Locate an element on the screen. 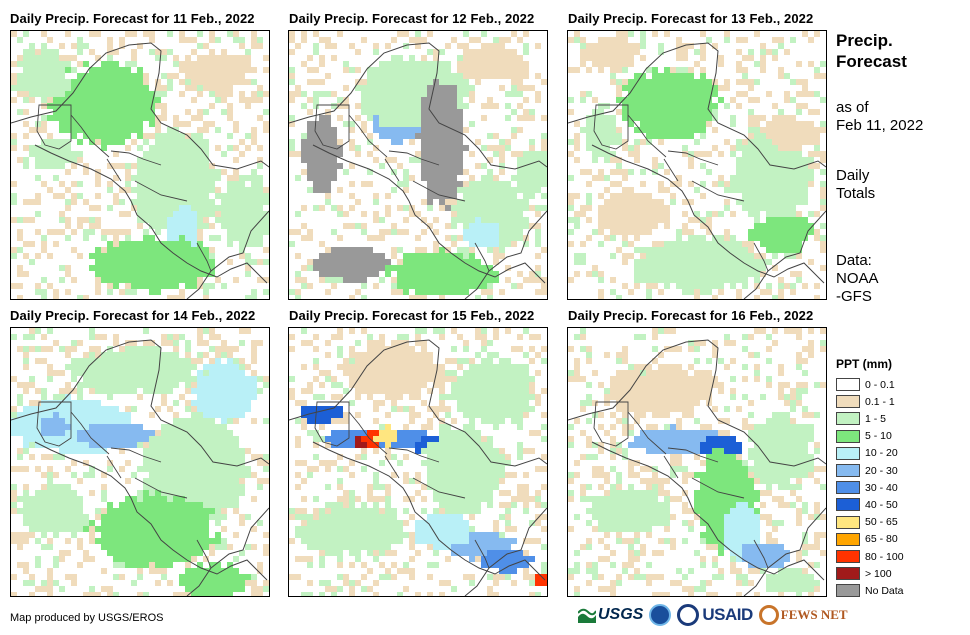 The image size is (970, 635). legend-item: 40 - 50 is located at coordinates (867, 504).